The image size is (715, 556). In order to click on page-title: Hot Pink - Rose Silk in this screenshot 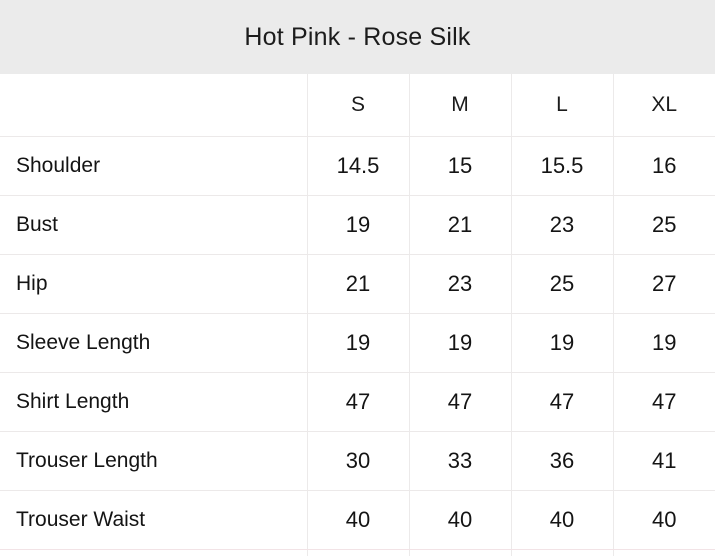, I will do `click(357, 36)`.